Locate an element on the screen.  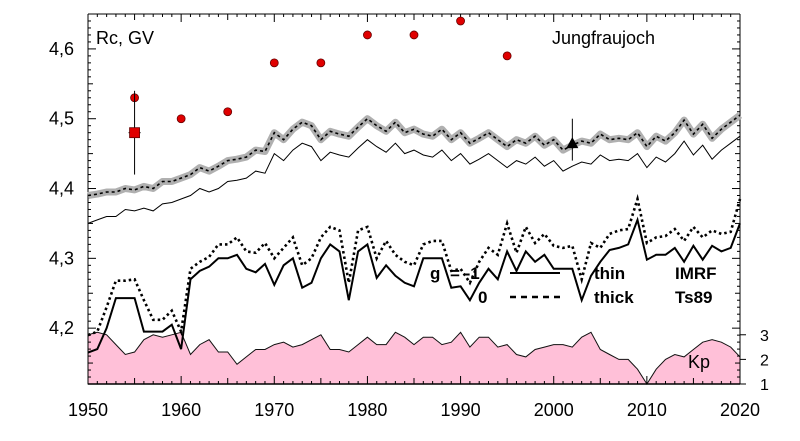
x-tick-label: 2010 is located at coordinates (647, 410).